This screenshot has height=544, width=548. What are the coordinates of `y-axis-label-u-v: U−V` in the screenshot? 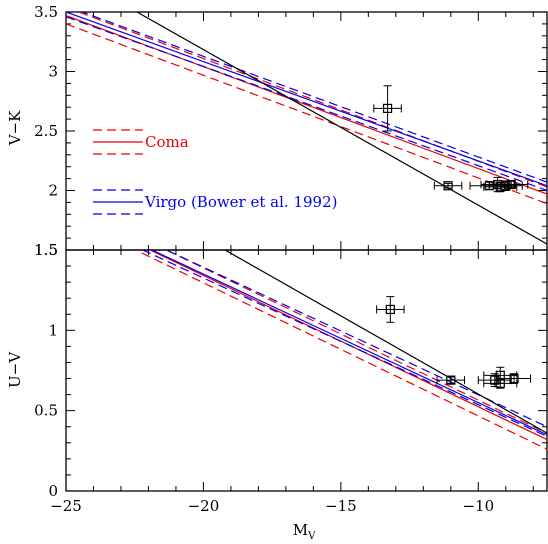 It's located at (15, 369).